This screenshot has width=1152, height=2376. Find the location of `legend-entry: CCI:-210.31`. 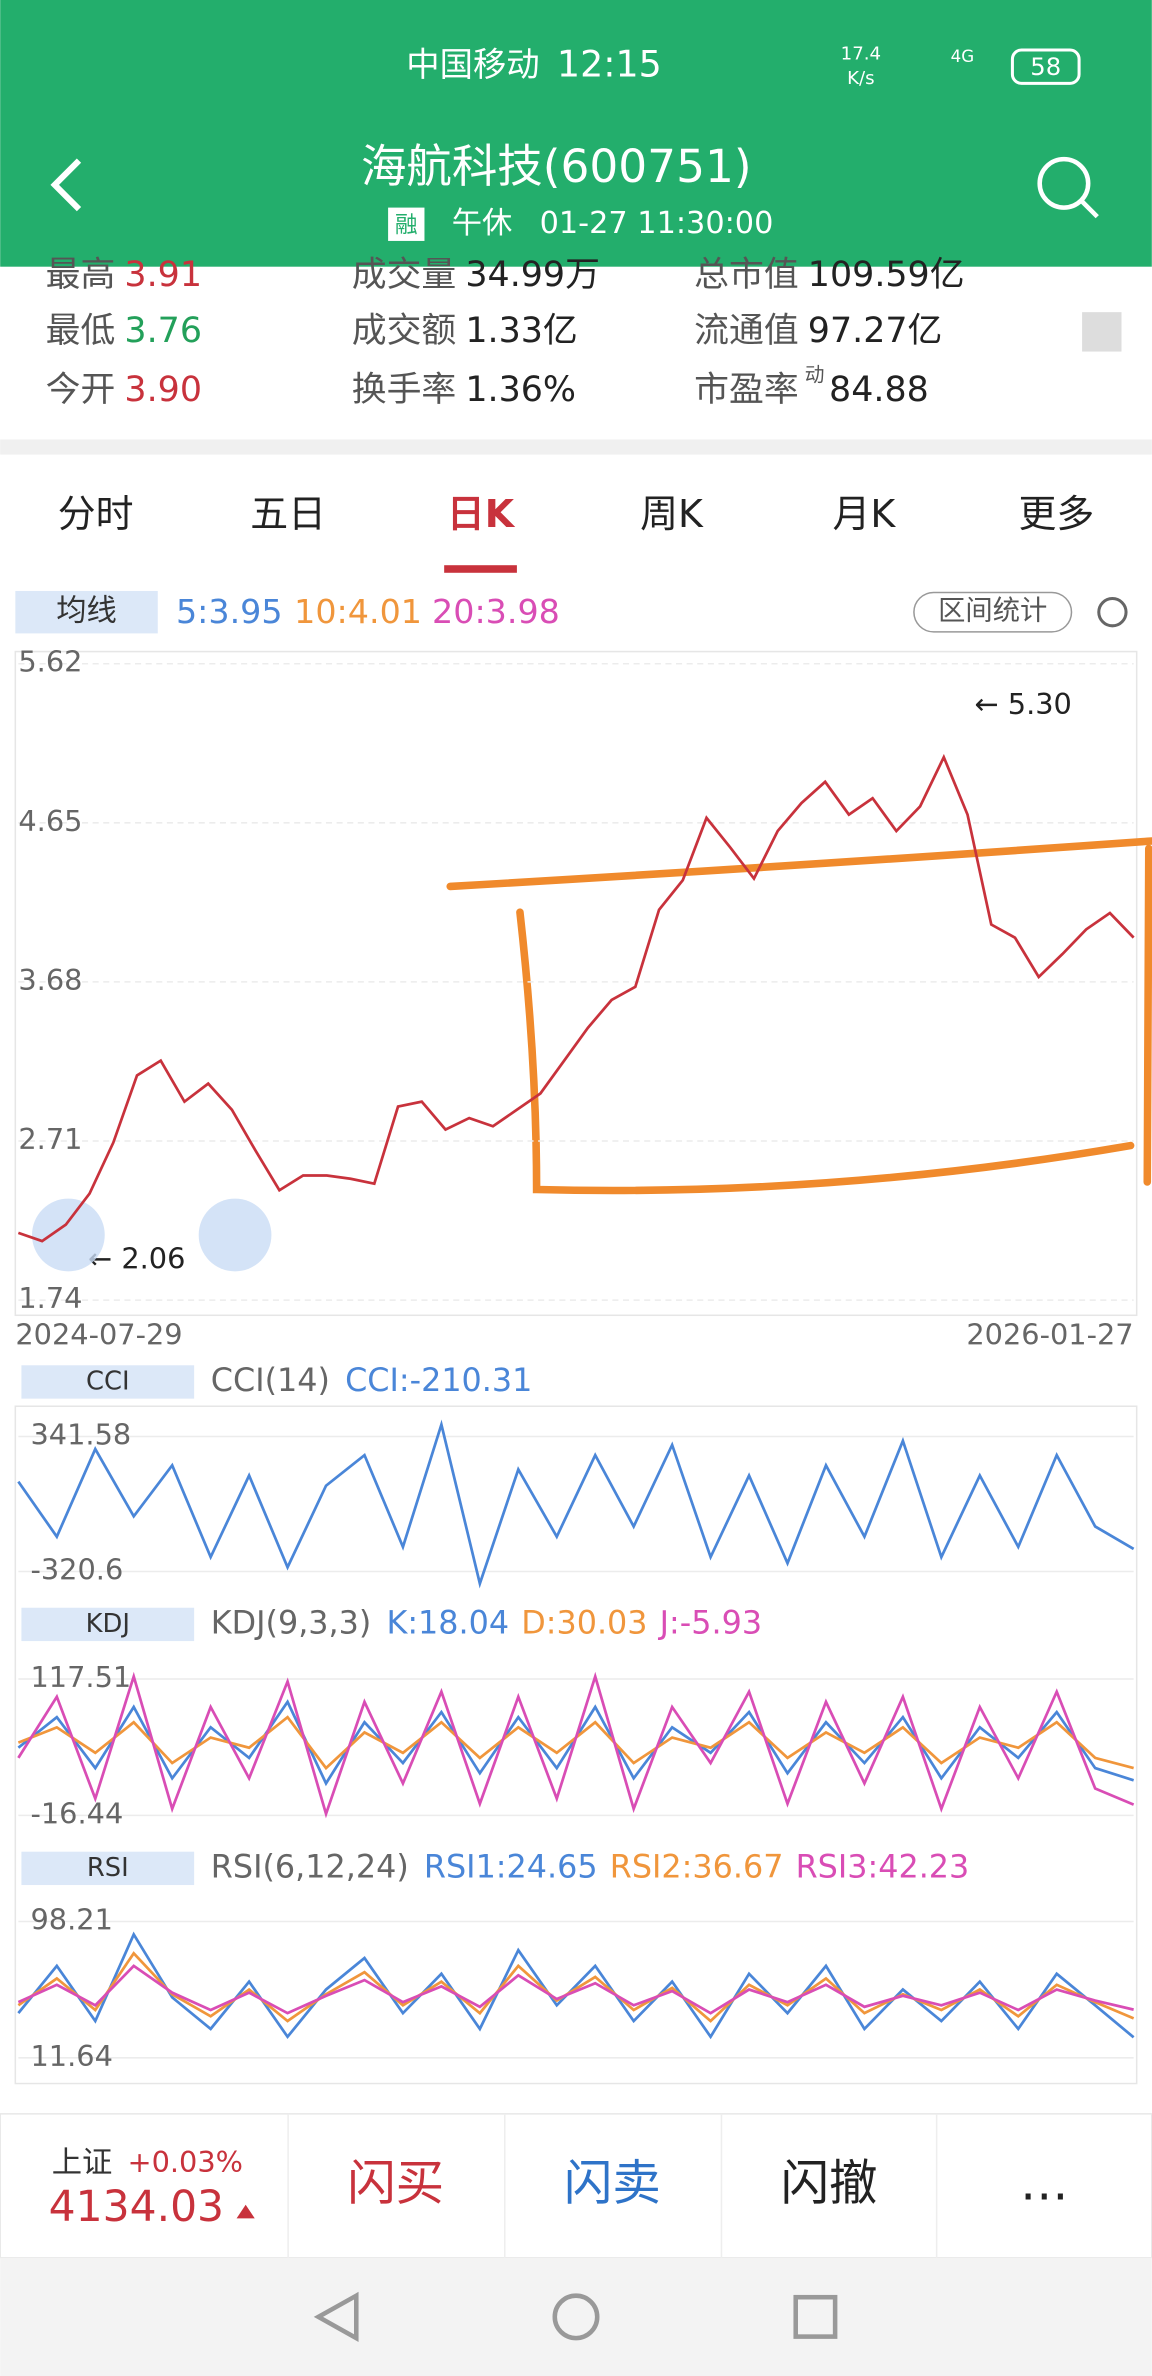

legend-entry: CCI:-210.31 is located at coordinates (438, 1380).